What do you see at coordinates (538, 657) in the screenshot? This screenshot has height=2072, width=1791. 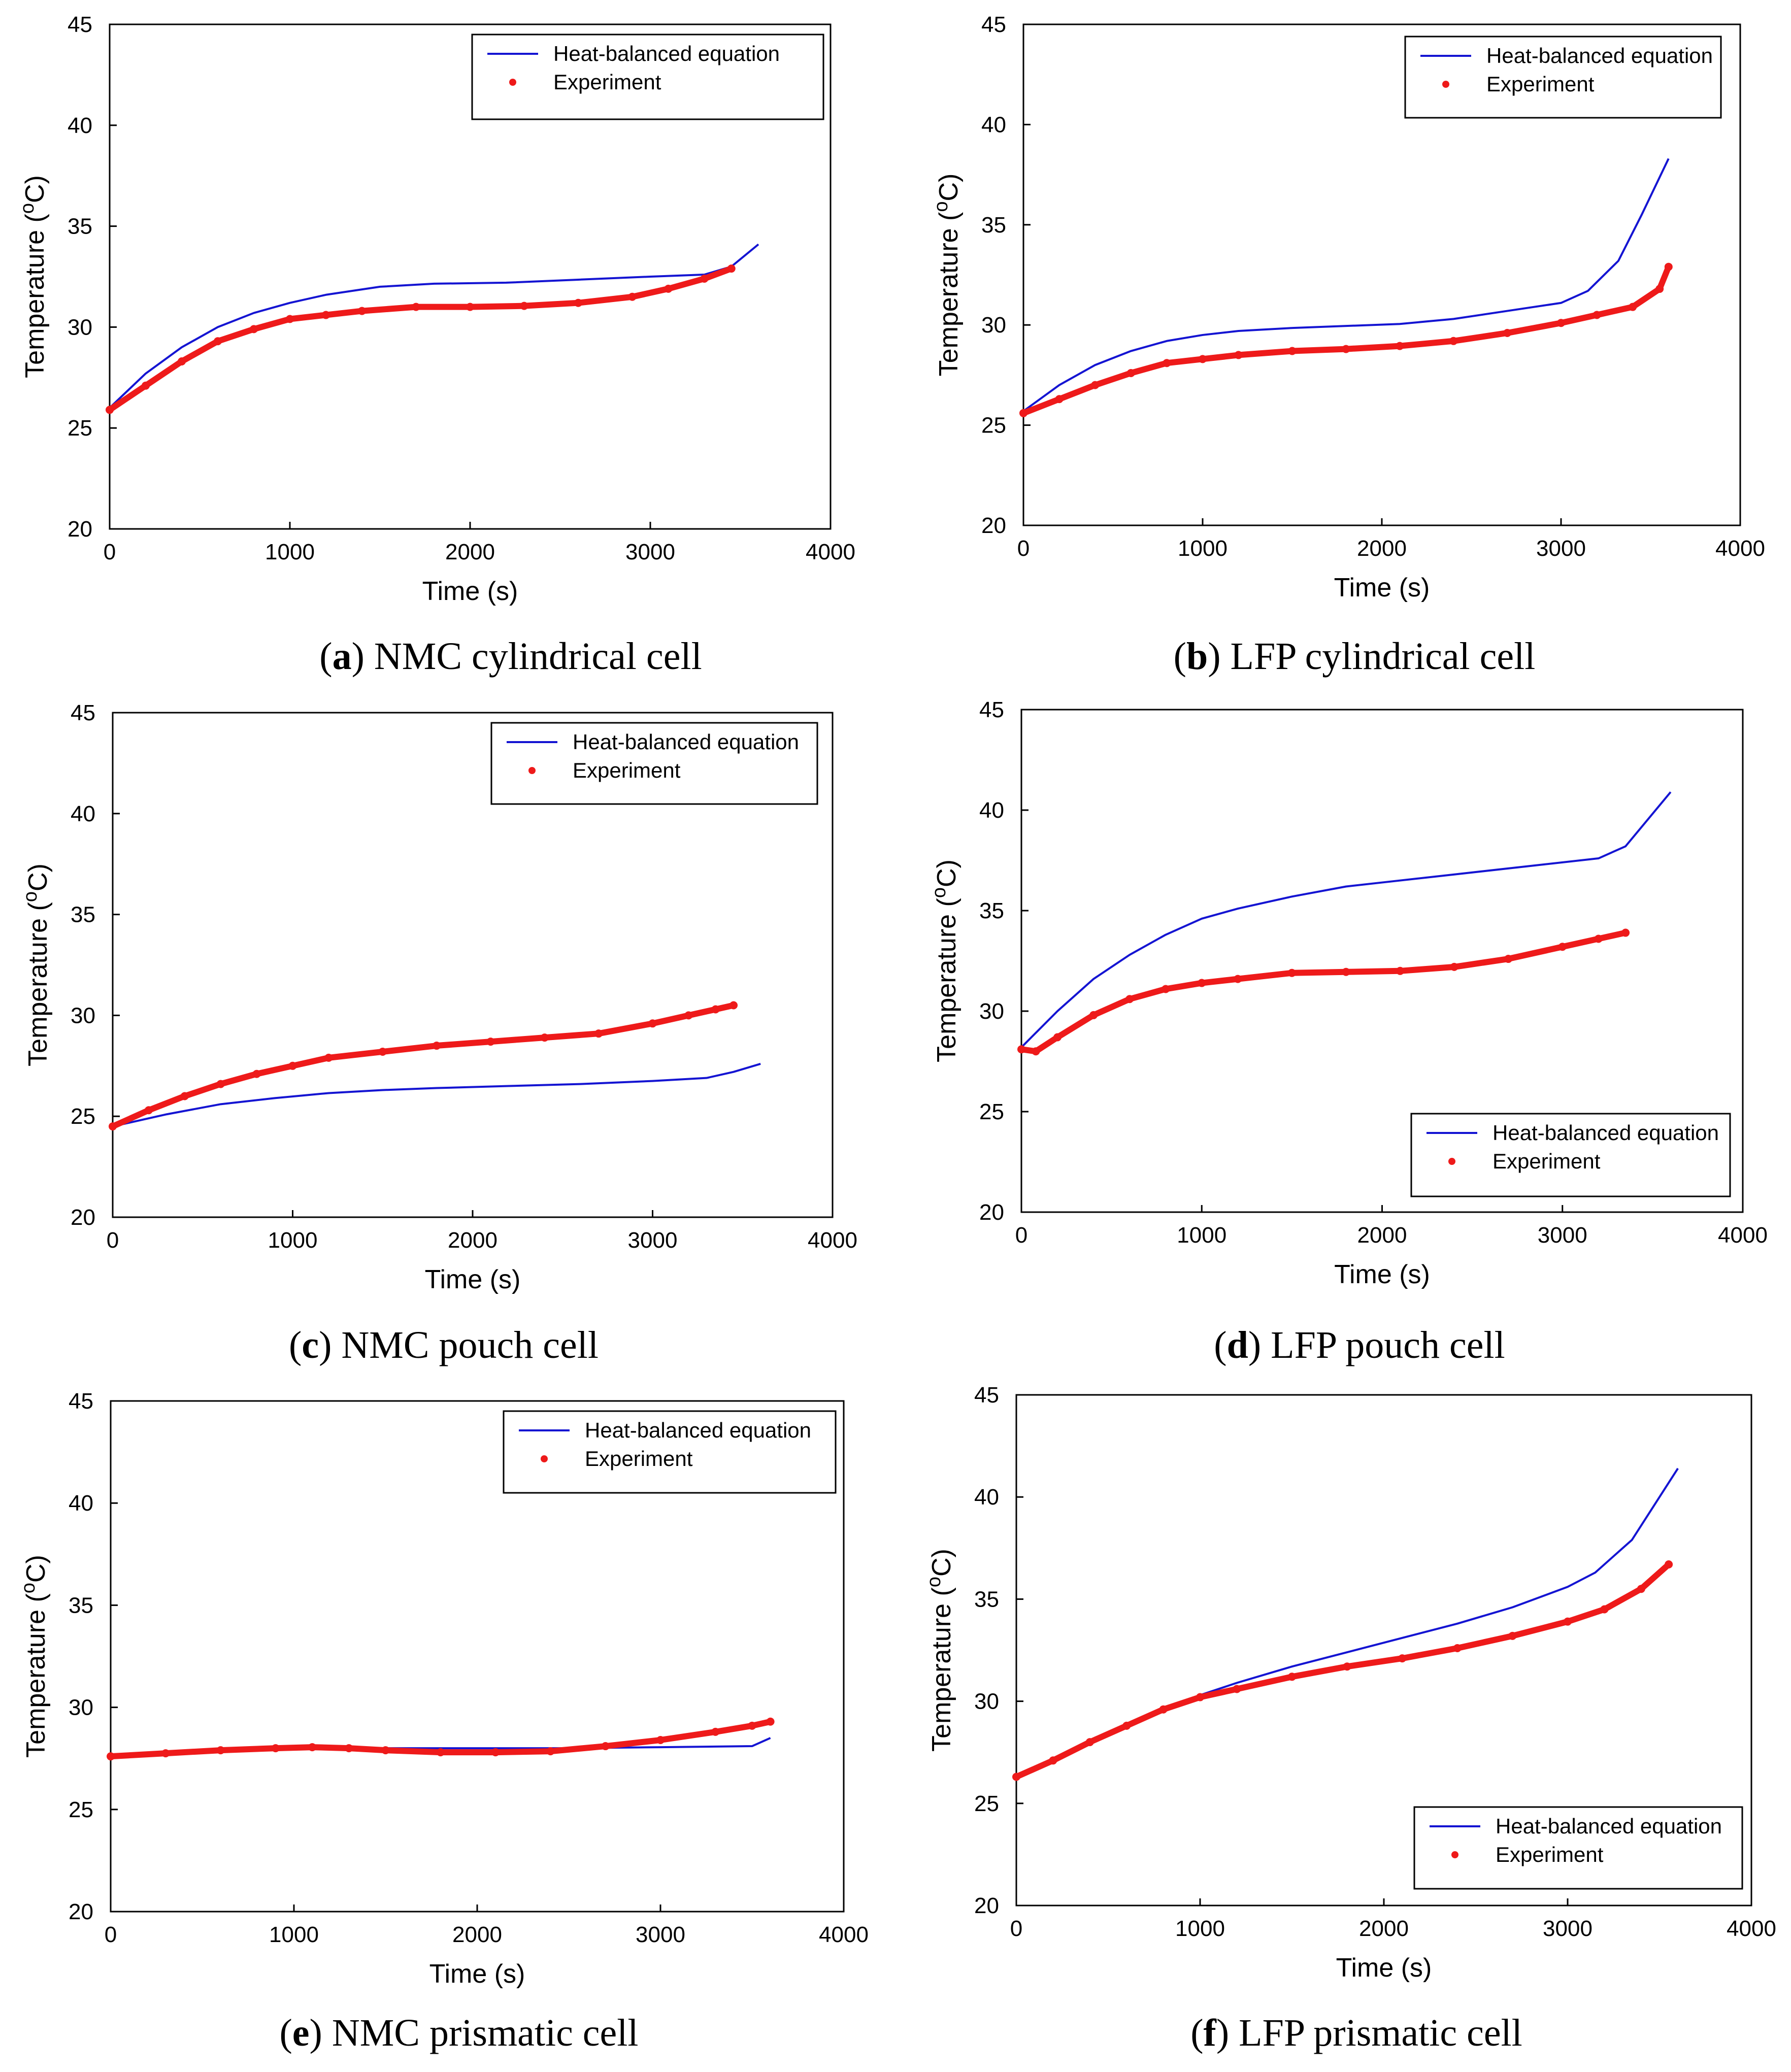 I see `caption-text: NMC cylindrical cell` at bounding box center [538, 657].